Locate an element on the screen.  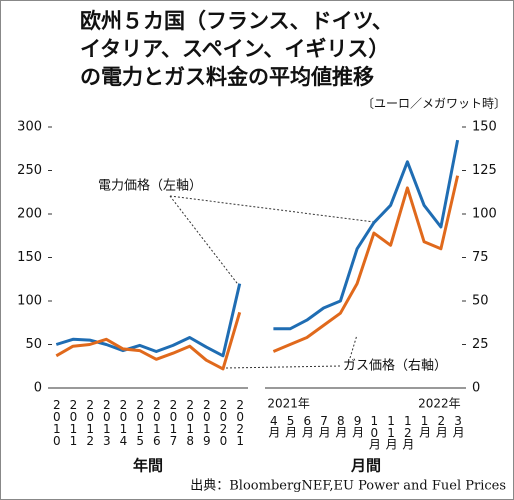
x-tick-label: 2013 is located at coordinates (107, 422).